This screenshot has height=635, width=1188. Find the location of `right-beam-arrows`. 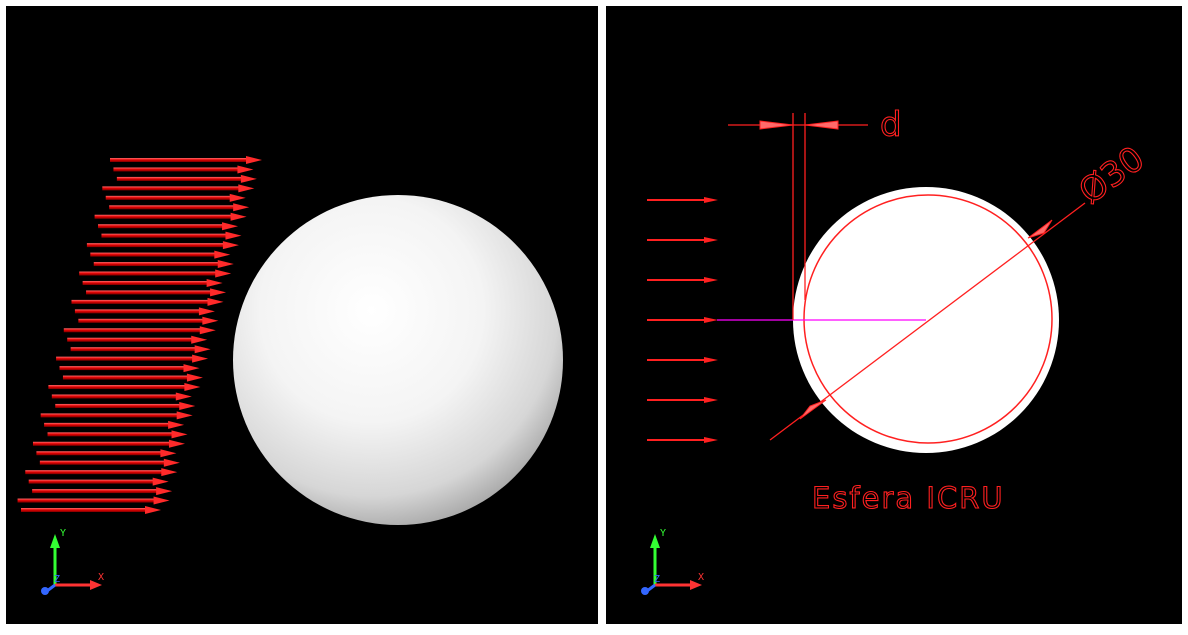

right-beam-arrows is located at coordinates (682, 320).